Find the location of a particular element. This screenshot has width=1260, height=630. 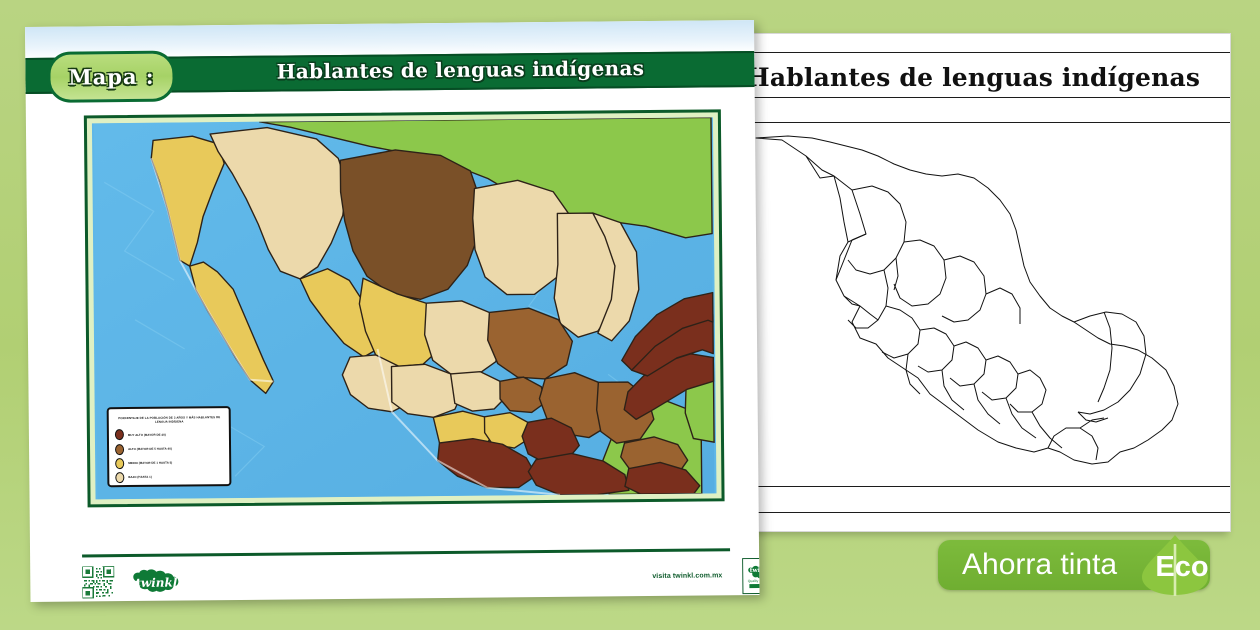

legend-swatch-bajo is located at coordinates (120, 478).